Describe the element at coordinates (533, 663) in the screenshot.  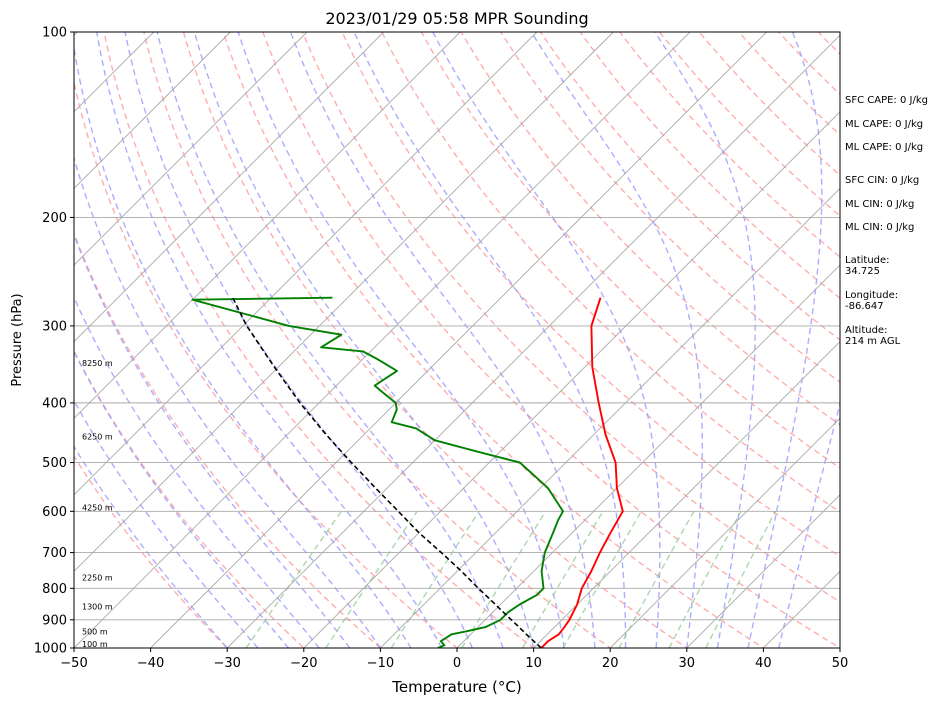
I see `x-tick-label: 10` at that location.